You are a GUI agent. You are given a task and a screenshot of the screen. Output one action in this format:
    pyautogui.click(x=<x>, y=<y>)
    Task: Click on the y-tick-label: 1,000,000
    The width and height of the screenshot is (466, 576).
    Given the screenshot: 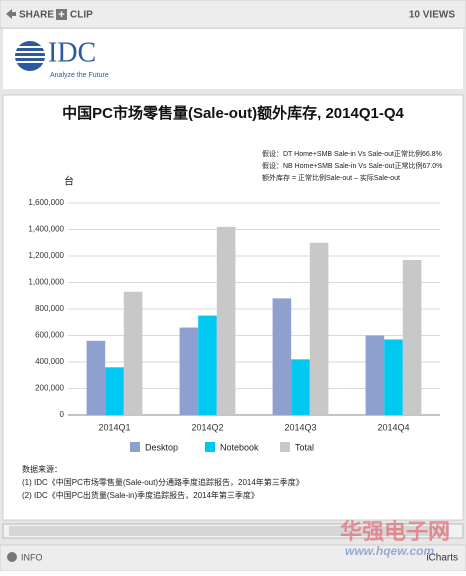 What is the action you would take?
    pyautogui.click(x=46, y=282)
    